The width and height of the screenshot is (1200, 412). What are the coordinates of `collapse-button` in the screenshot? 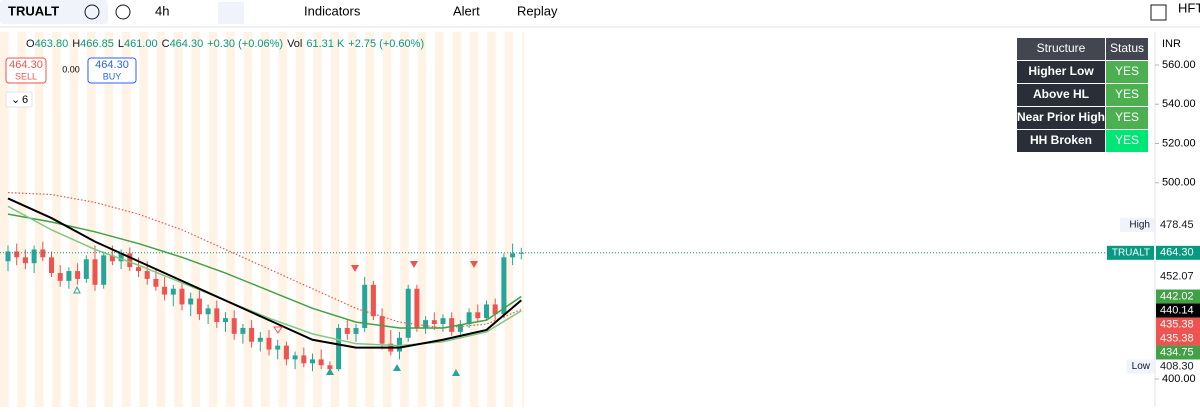 It's located at (19, 99).